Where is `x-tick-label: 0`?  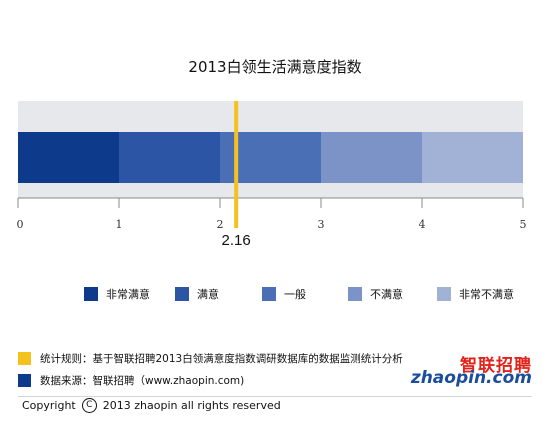 x-tick-label: 0 is located at coordinates (20, 224).